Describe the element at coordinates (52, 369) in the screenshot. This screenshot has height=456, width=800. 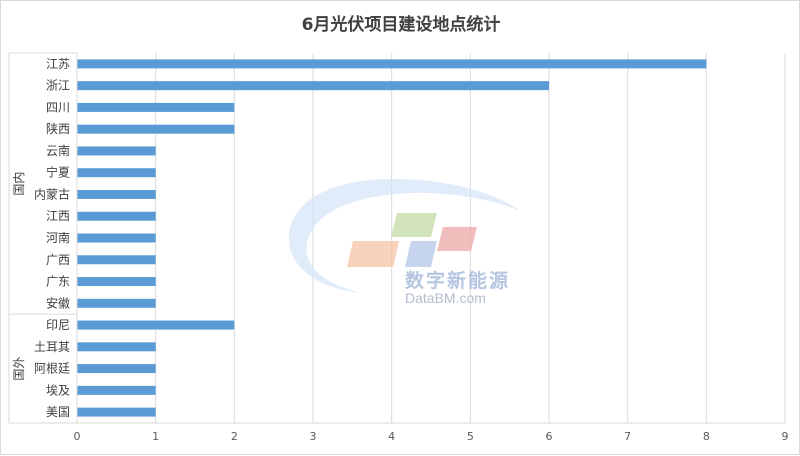
I see `category-label: 阿根廷` at that location.